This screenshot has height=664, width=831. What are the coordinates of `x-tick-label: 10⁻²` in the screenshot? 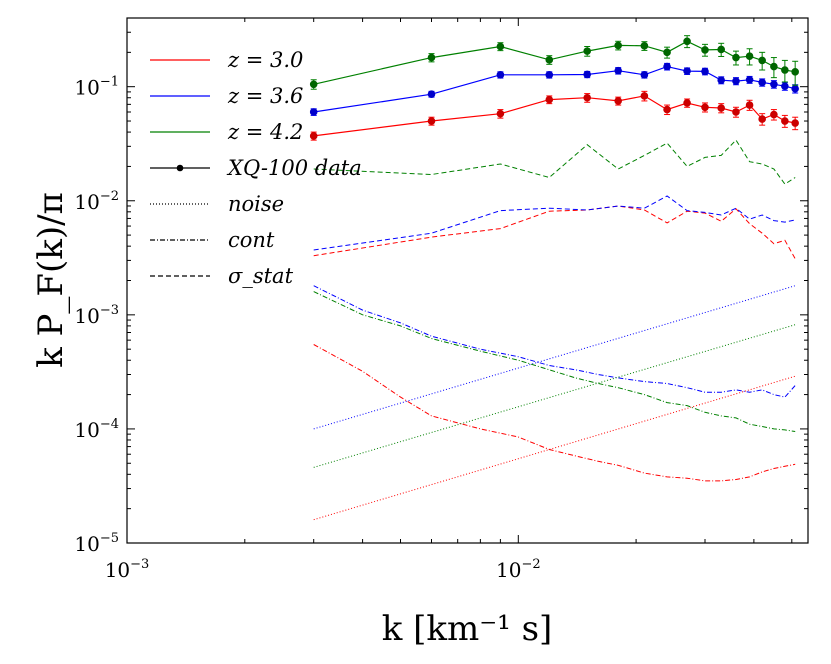 It's located at (518, 569).